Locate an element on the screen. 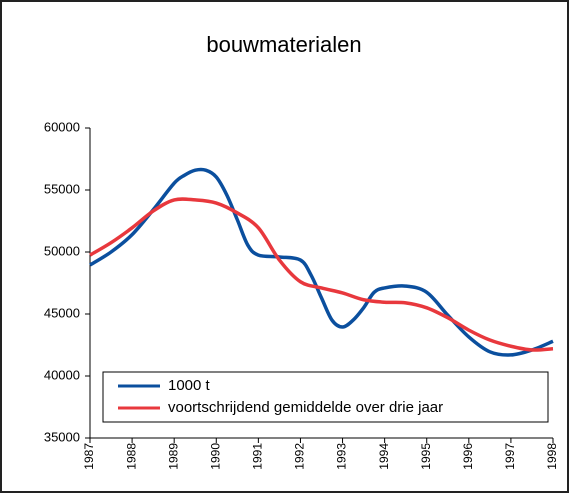 The image size is (569, 493). y-tick-label: 55000 is located at coordinates (62, 188).